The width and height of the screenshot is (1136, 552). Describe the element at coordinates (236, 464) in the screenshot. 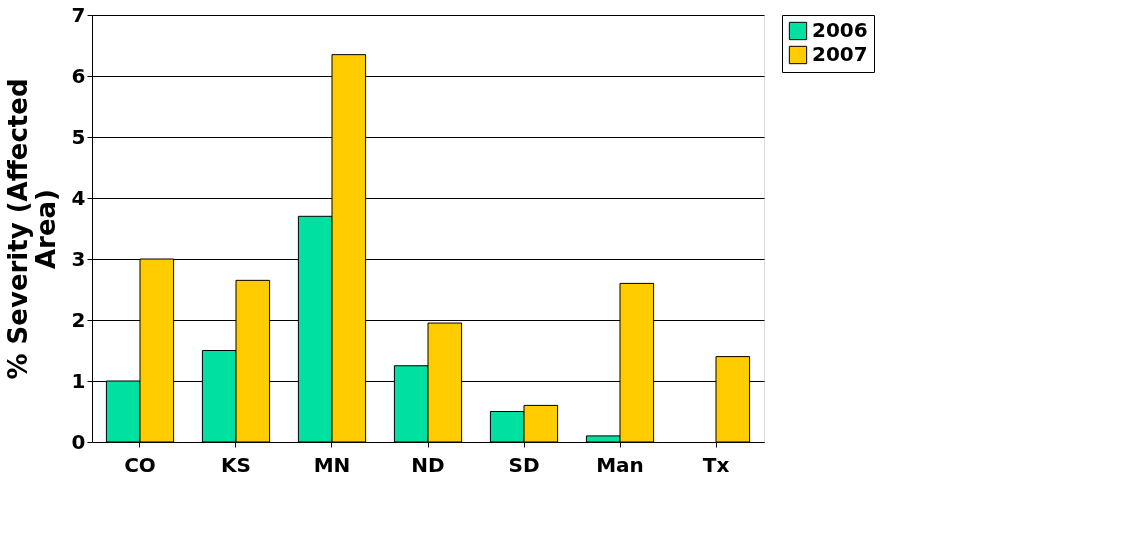

I see `x-tick-label: KS` at that location.